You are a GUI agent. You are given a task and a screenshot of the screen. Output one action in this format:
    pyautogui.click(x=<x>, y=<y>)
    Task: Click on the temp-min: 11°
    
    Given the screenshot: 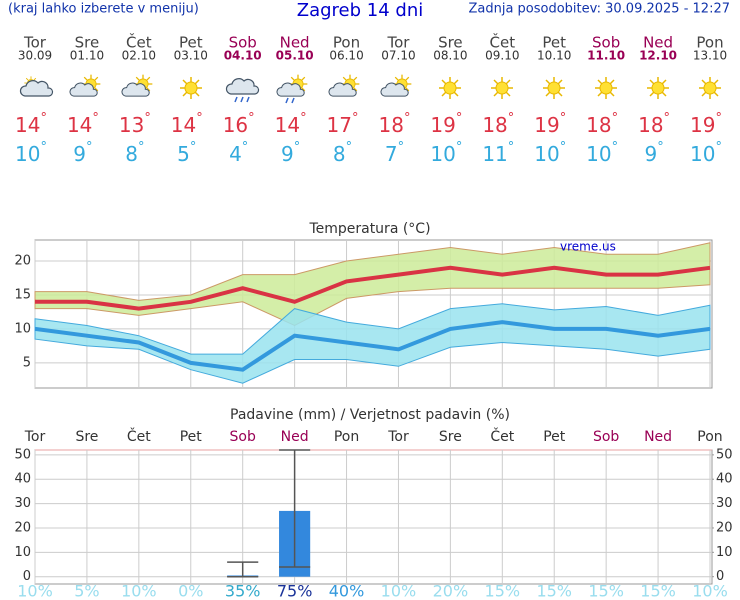 What is the action you would take?
    pyautogui.click(x=498, y=153)
    